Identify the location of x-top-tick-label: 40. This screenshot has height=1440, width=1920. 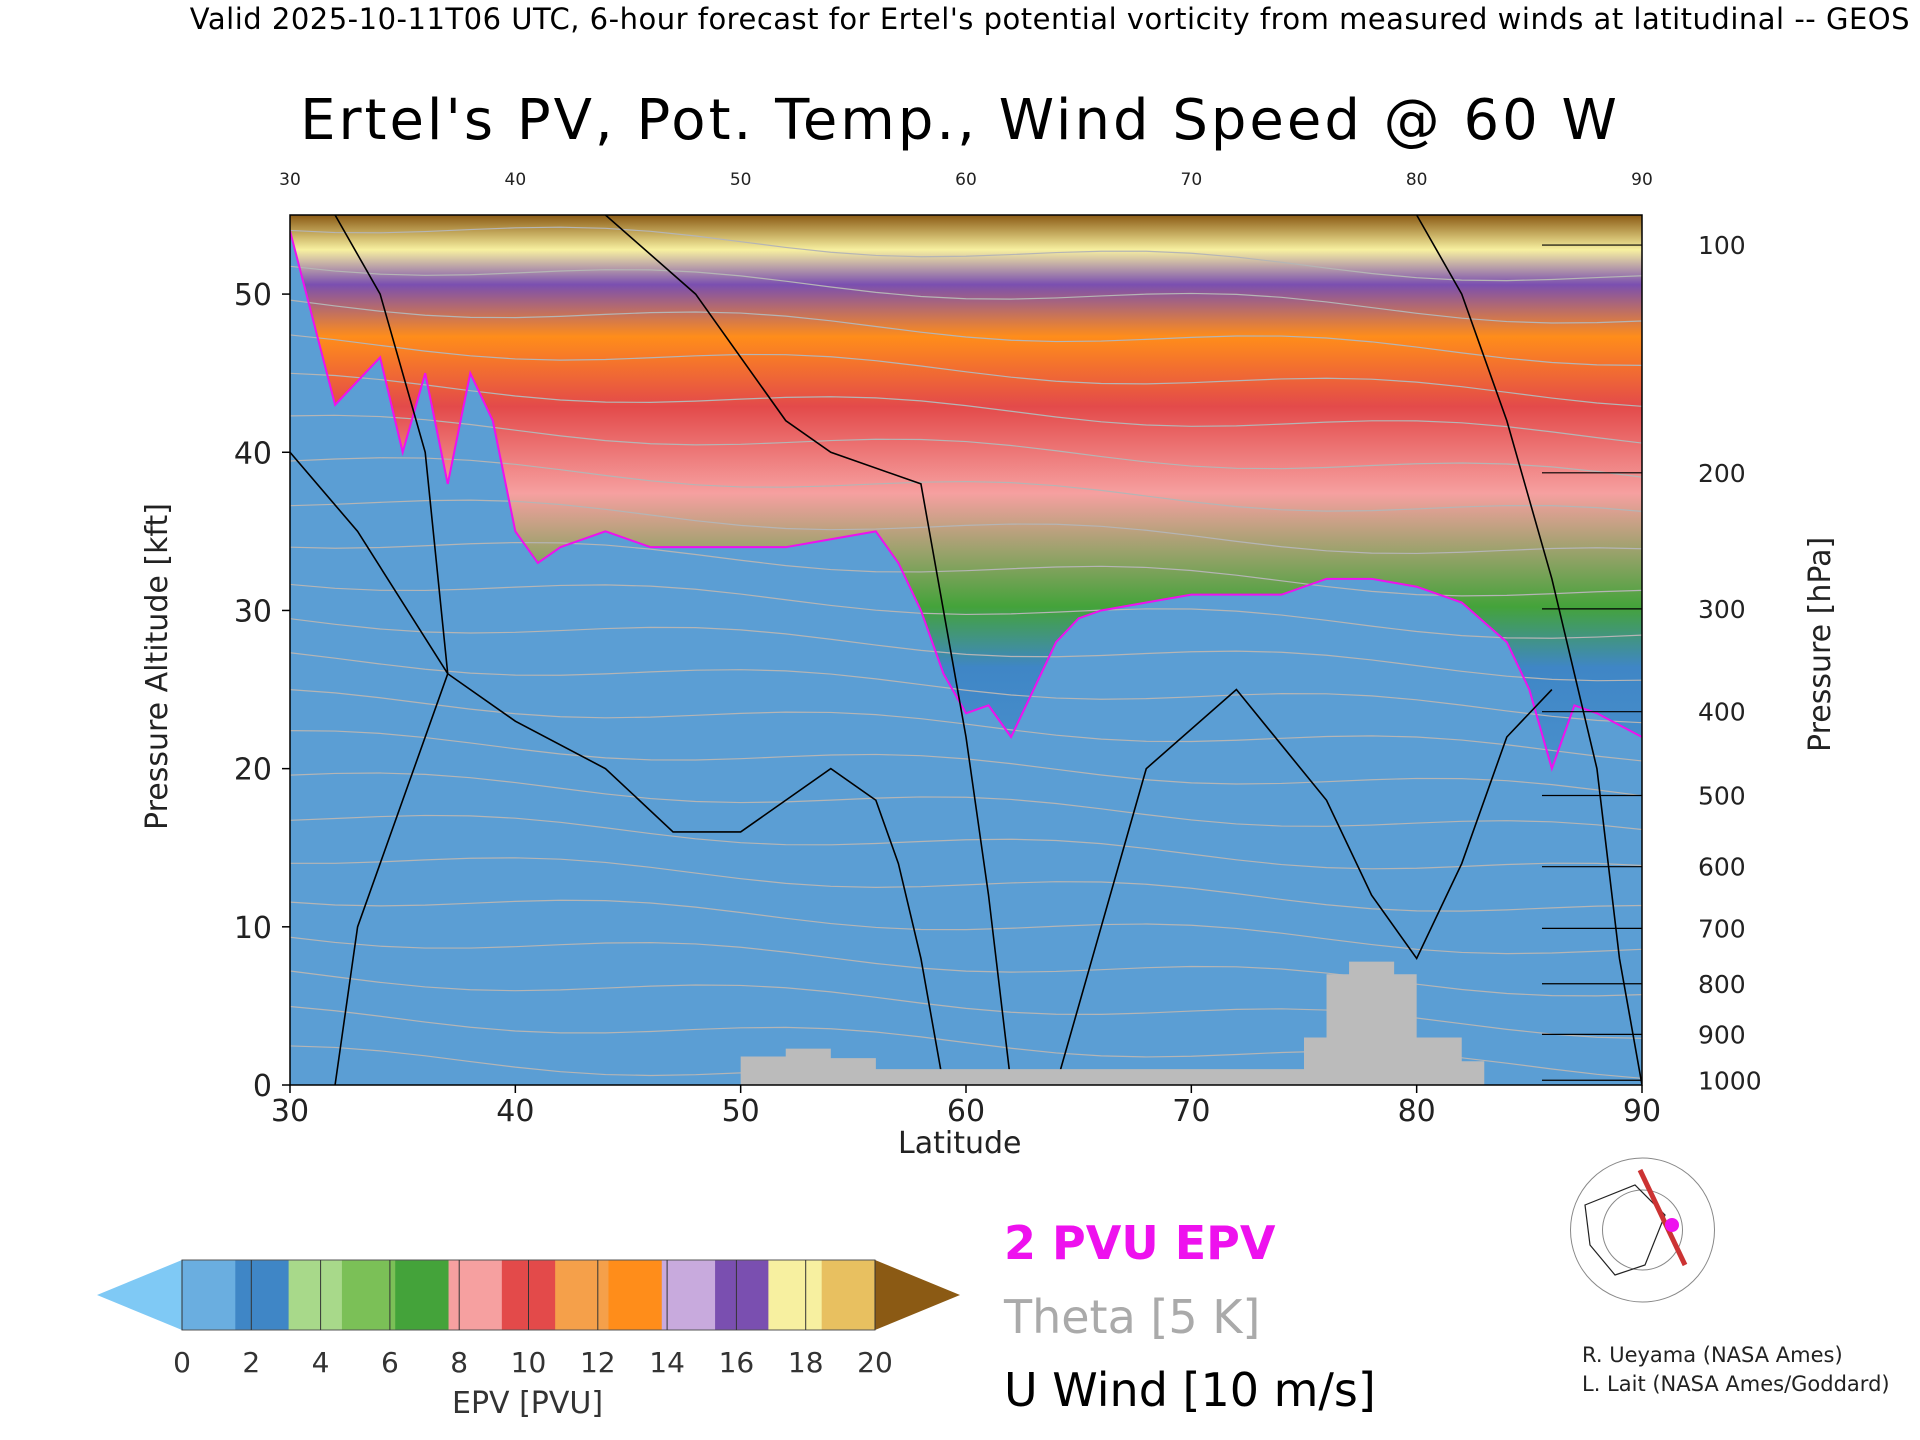
(516, 180).